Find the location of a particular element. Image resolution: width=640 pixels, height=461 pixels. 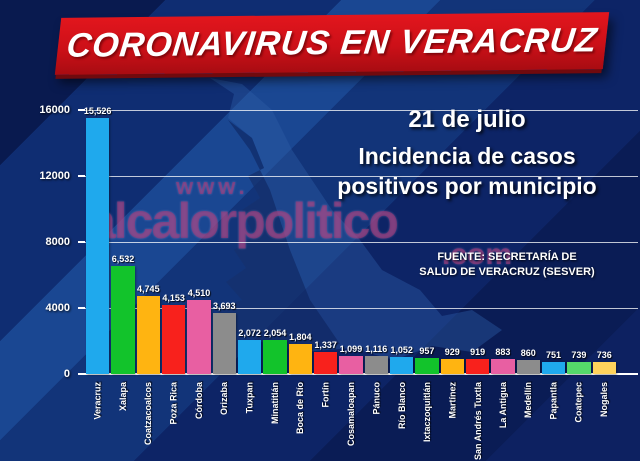

x-label-martinez: Martínez is located at coordinates (452, 400).